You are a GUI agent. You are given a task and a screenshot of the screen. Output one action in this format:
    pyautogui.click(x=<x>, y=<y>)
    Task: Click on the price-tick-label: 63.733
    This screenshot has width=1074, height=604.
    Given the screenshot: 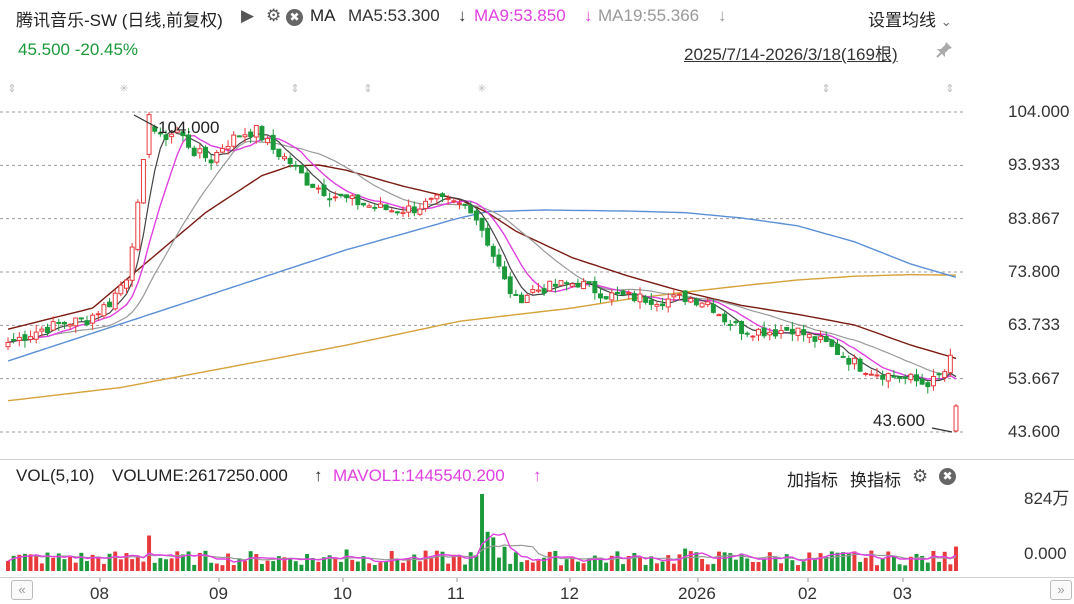 What is the action you would take?
    pyautogui.click(x=1034, y=325)
    